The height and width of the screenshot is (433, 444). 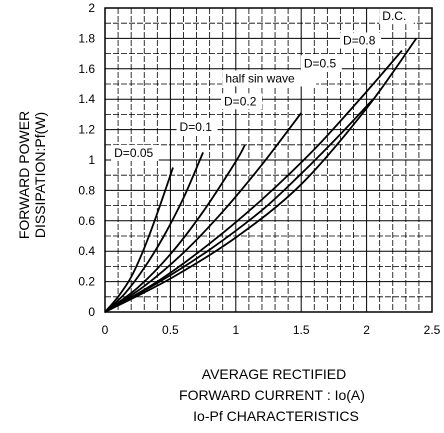 What do you see at coordinates (86, 38) in the screenshot?
I see `y-tick-label: 1.8` at bounding box center [86, 38].